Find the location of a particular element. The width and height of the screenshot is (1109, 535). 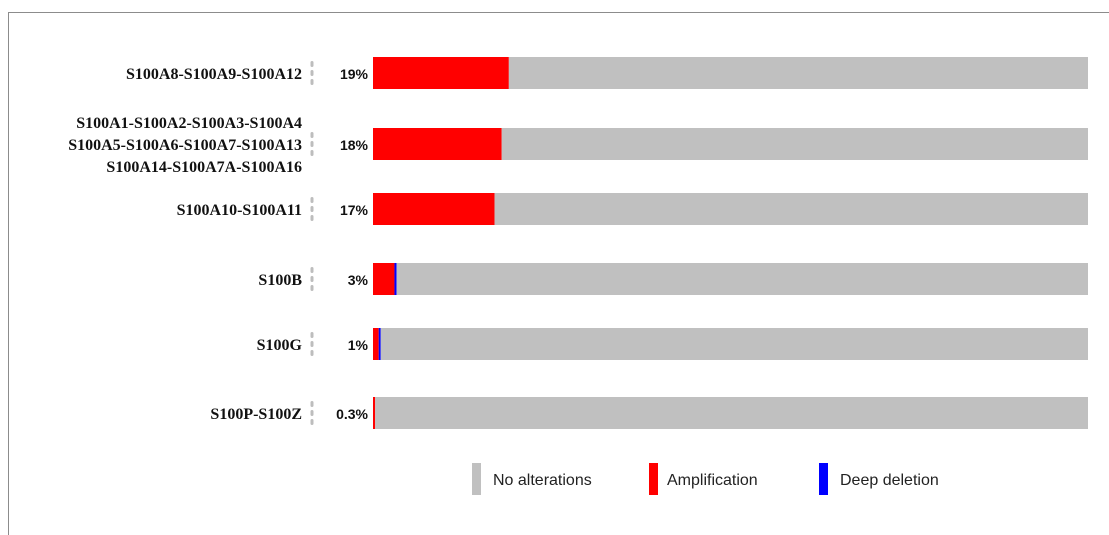

gene-label: S100A1-S100A2-S100A3-S100A4 is located at coordinates (189, 123).